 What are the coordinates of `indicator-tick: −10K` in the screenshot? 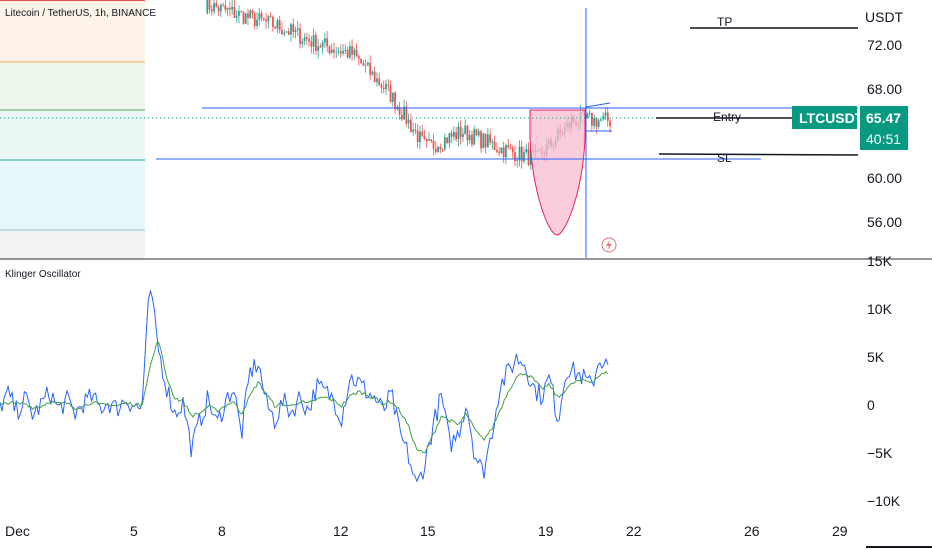 It's located at (884, 501).